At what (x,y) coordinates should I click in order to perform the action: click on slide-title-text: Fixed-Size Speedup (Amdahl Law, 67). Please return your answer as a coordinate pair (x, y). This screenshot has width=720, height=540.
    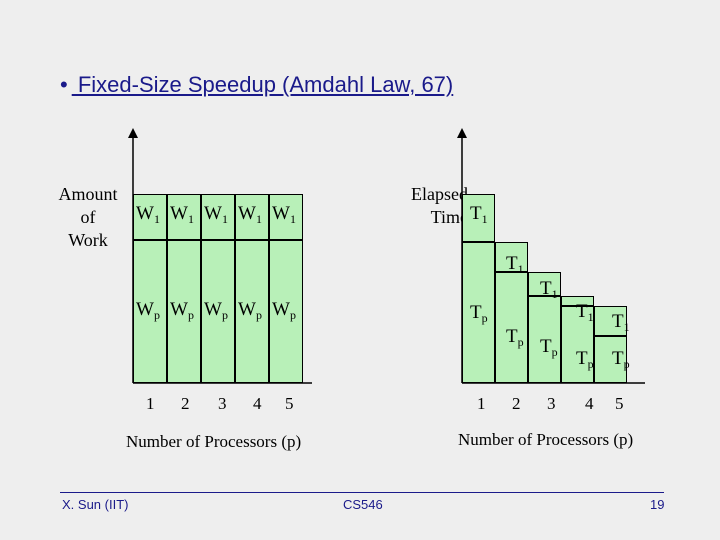
    Looking at the image, I should click on (262, 84).